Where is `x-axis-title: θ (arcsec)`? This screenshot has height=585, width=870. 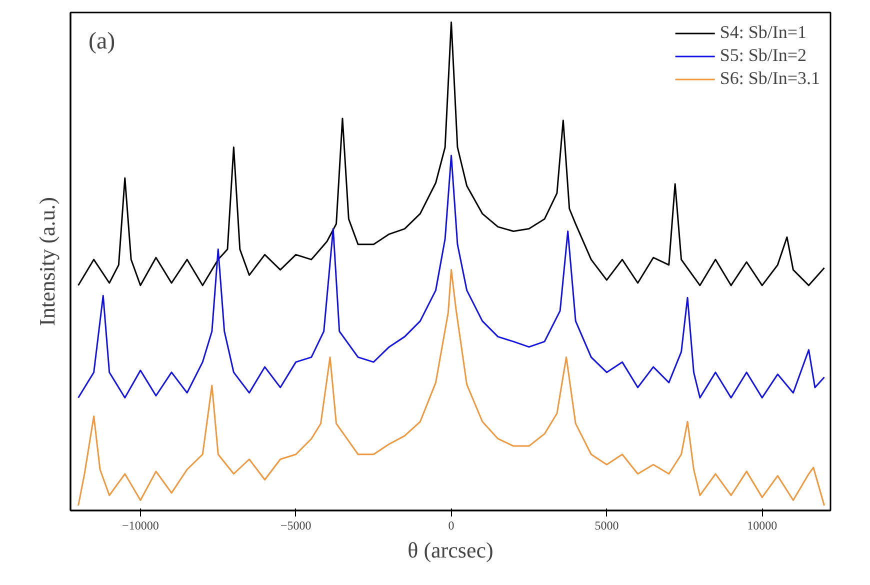 x-axis-title: θ (arcsec) is located at coordinates (451, 550).